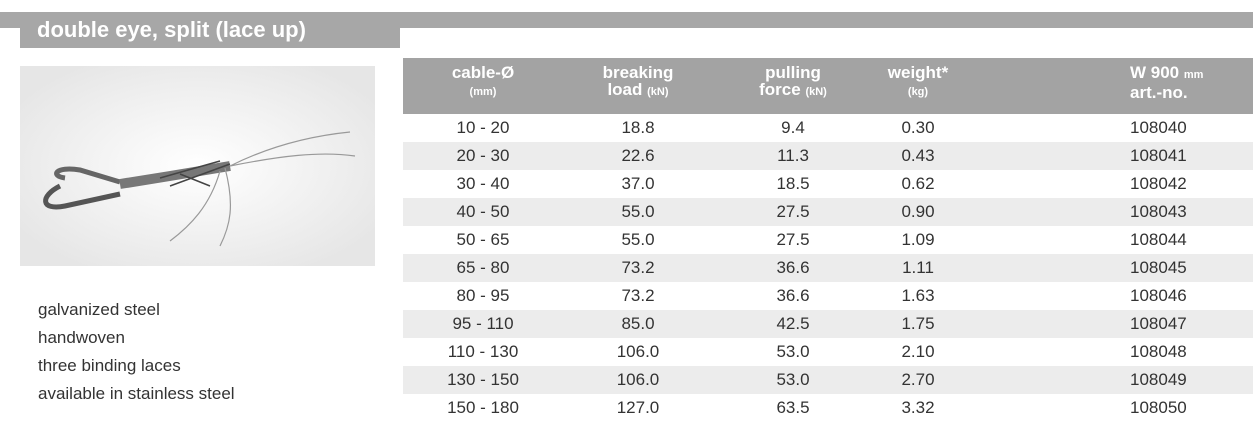 Image resolution: width=1253 pixels, height=435 pixels. What do you see at coordinates (1158, 239) in the screenshot?
I see `table-cell: 108044` at bounding box center [1158, 239].